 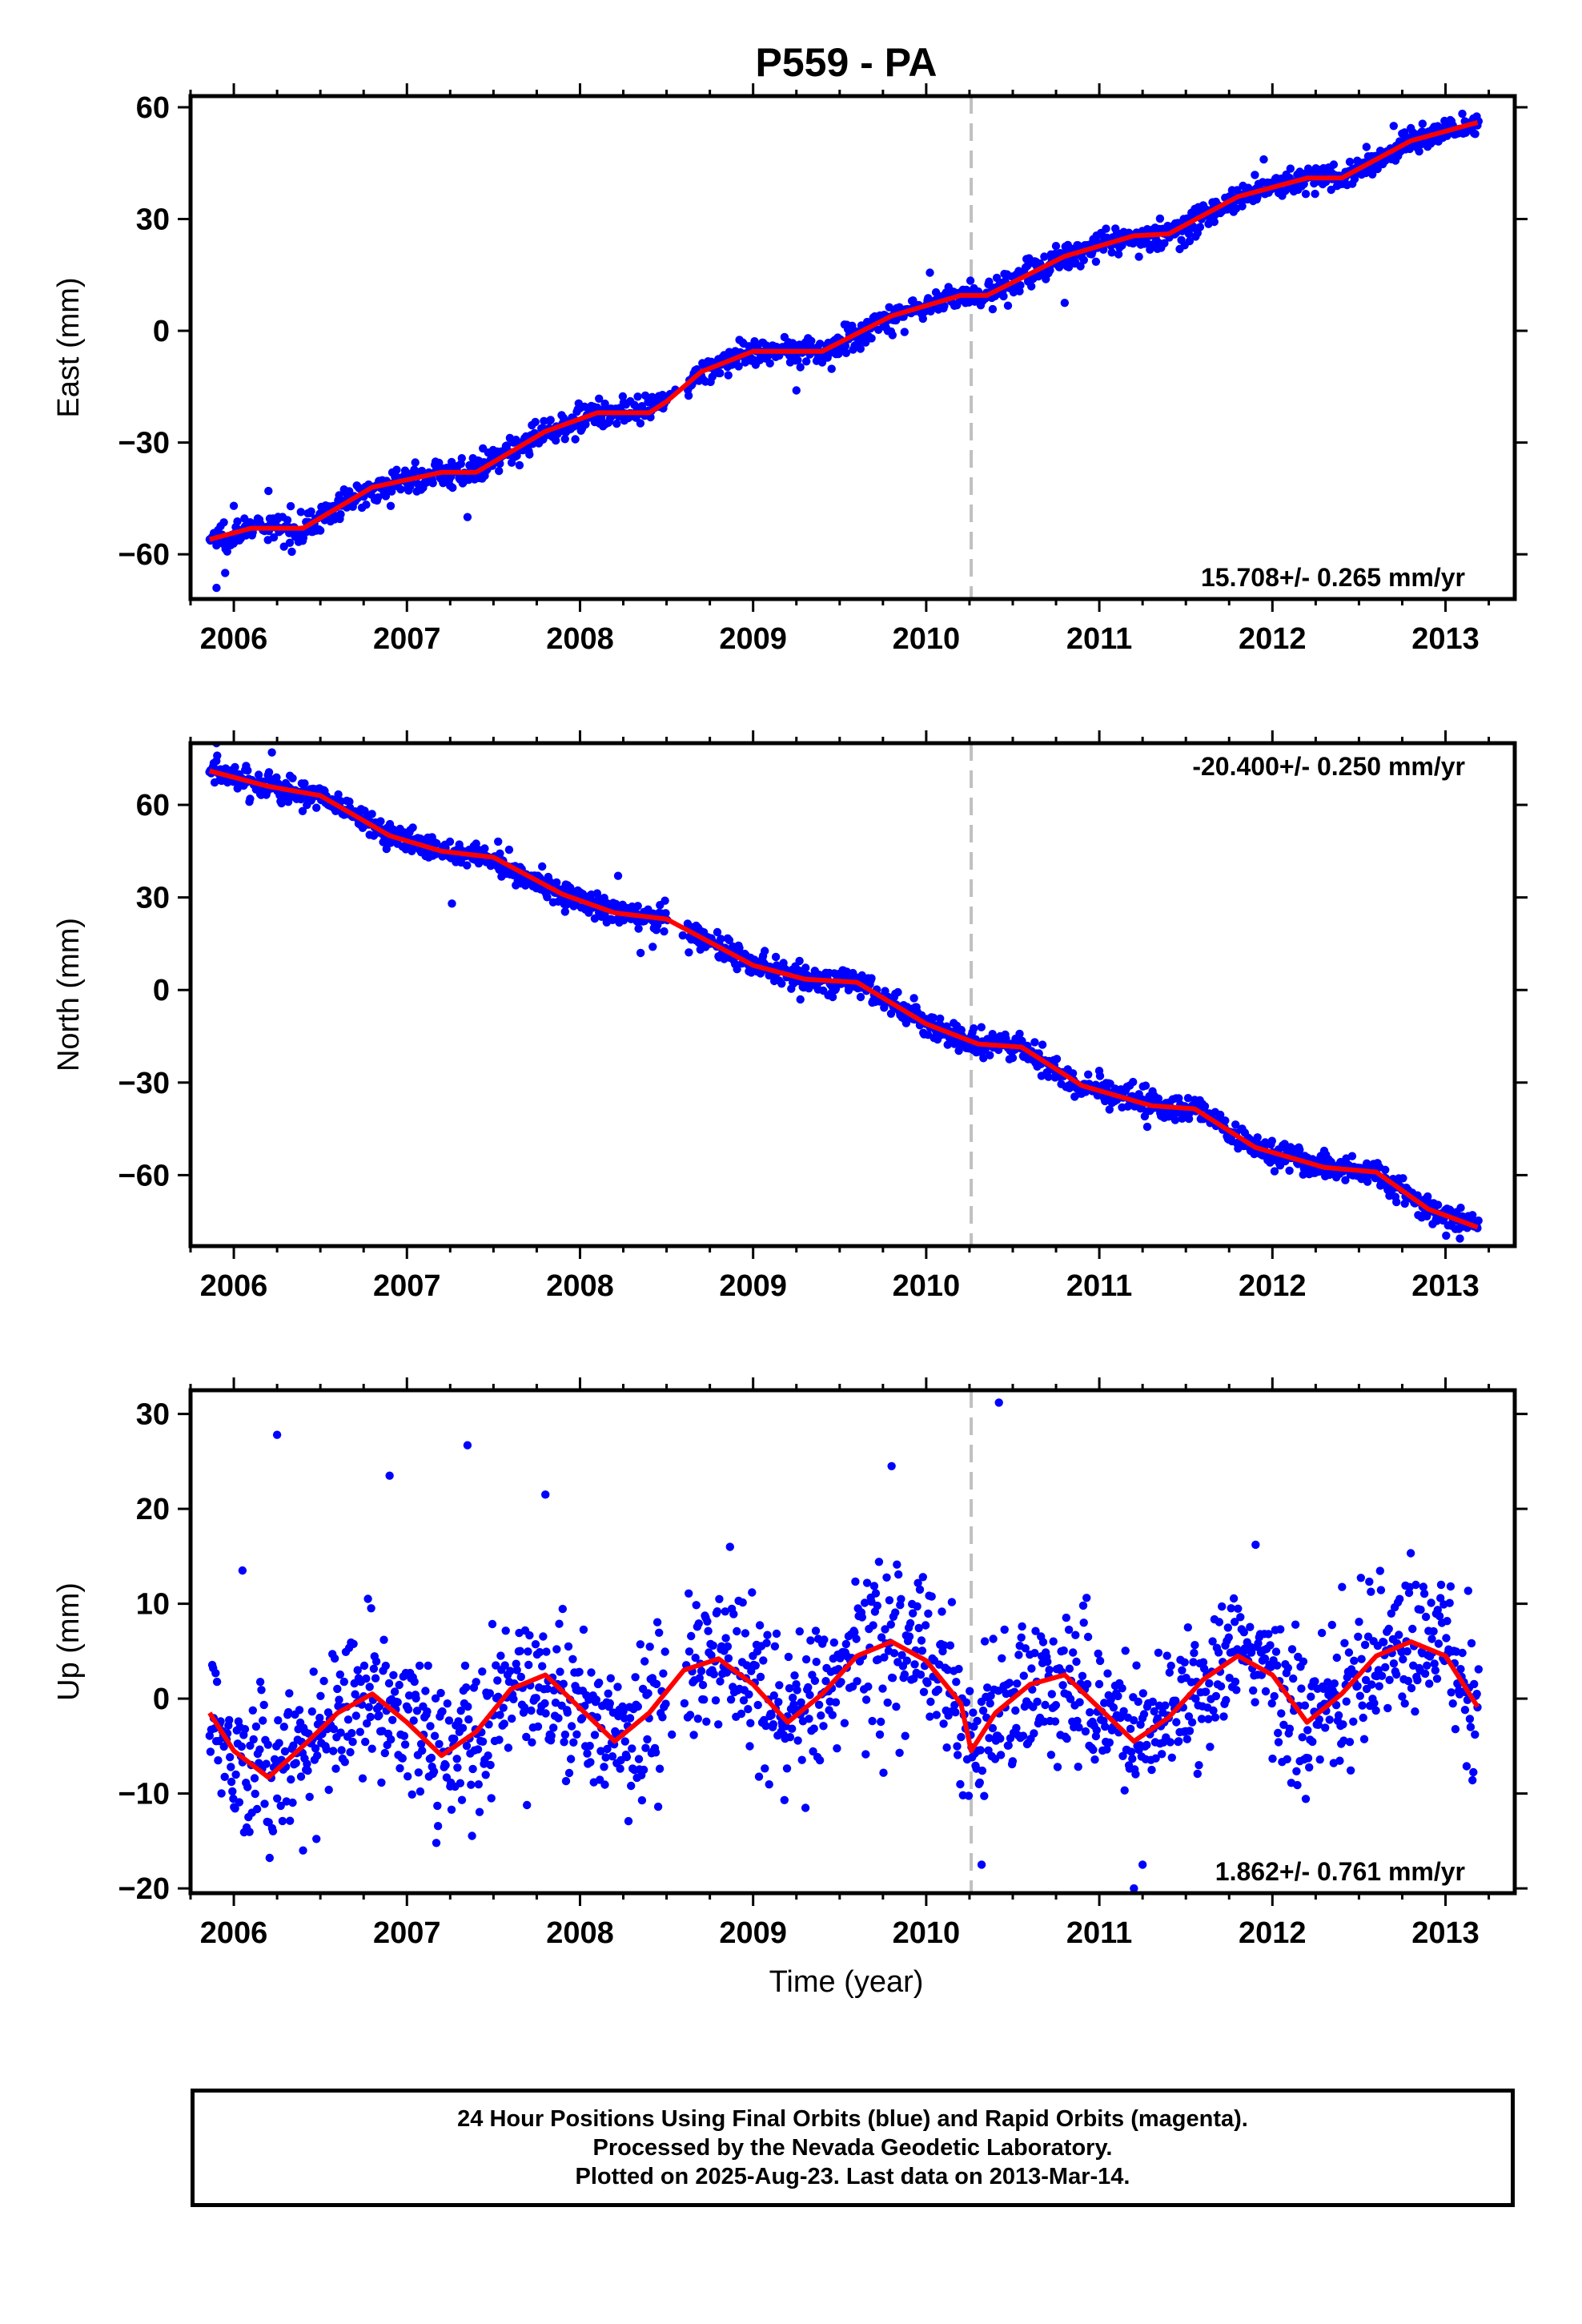 I want to click on y-tick-label: 60, so click(x=153, y=108).